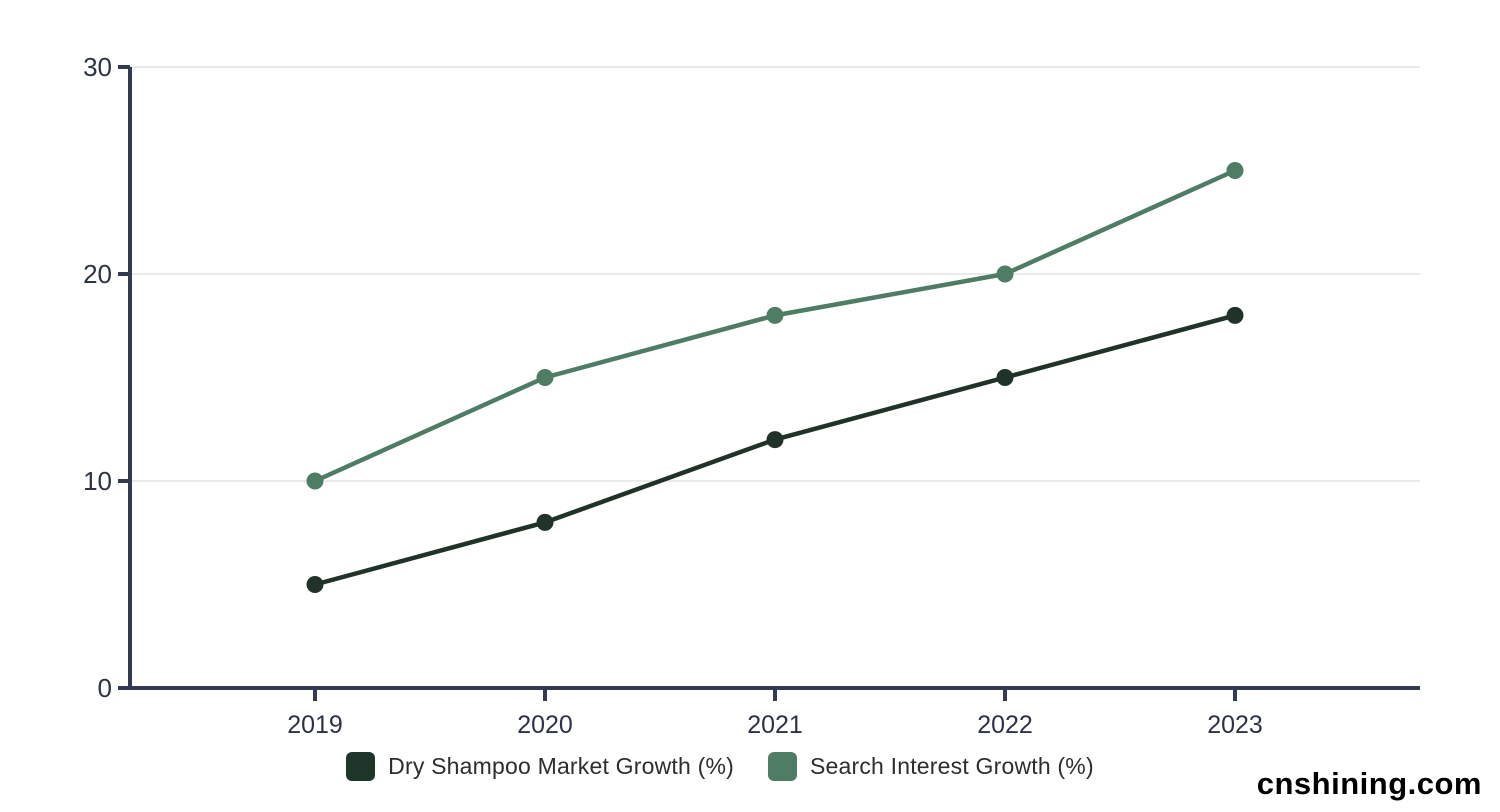  I want to click on data-point-0-2019, so click(315, 584).